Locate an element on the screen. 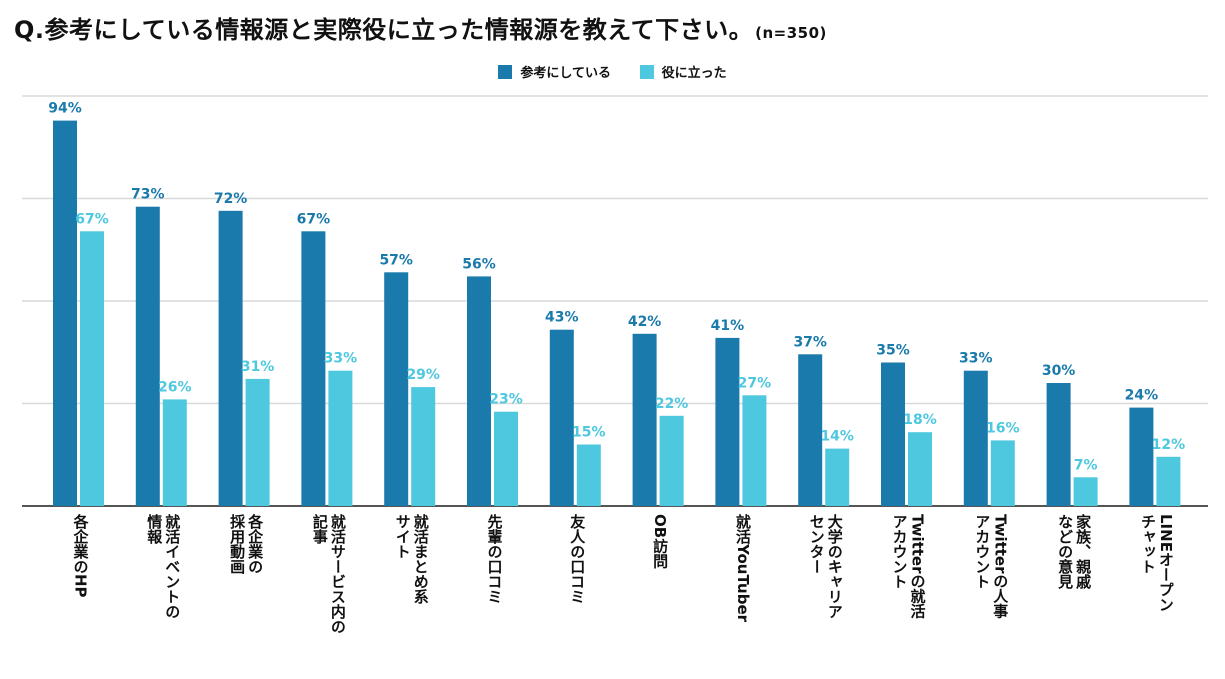 The width and height of the screenshot is (1225, 679). sample-size-note: (n=350) is located at coordinates (791, 33).